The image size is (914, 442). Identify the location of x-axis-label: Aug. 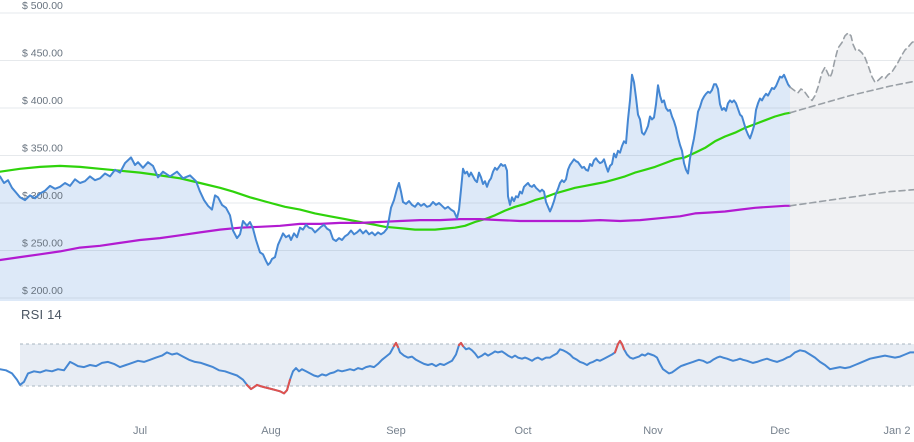
(271, 431).